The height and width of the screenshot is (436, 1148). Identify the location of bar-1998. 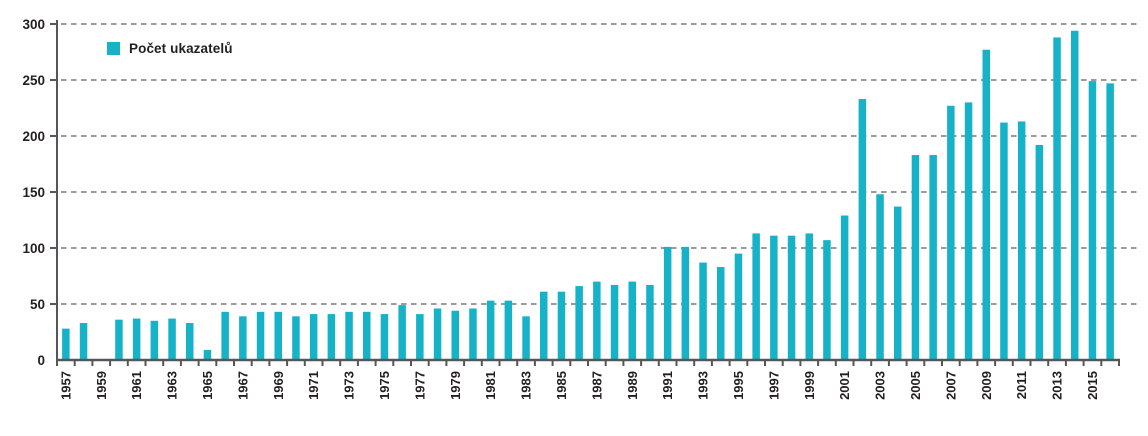
(791, 297).